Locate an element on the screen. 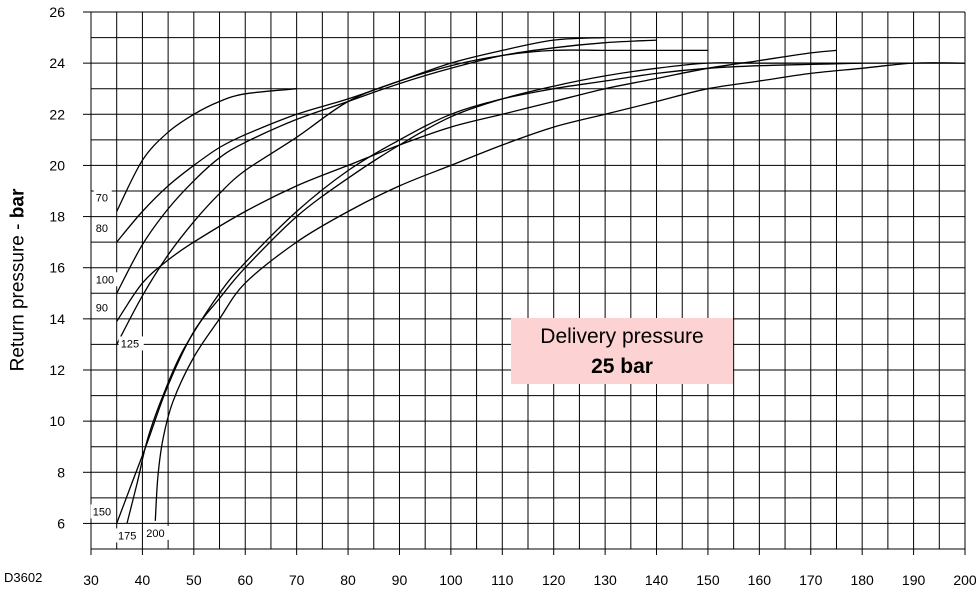  y-tick-label: 26 is located at coordinates (57, 12).